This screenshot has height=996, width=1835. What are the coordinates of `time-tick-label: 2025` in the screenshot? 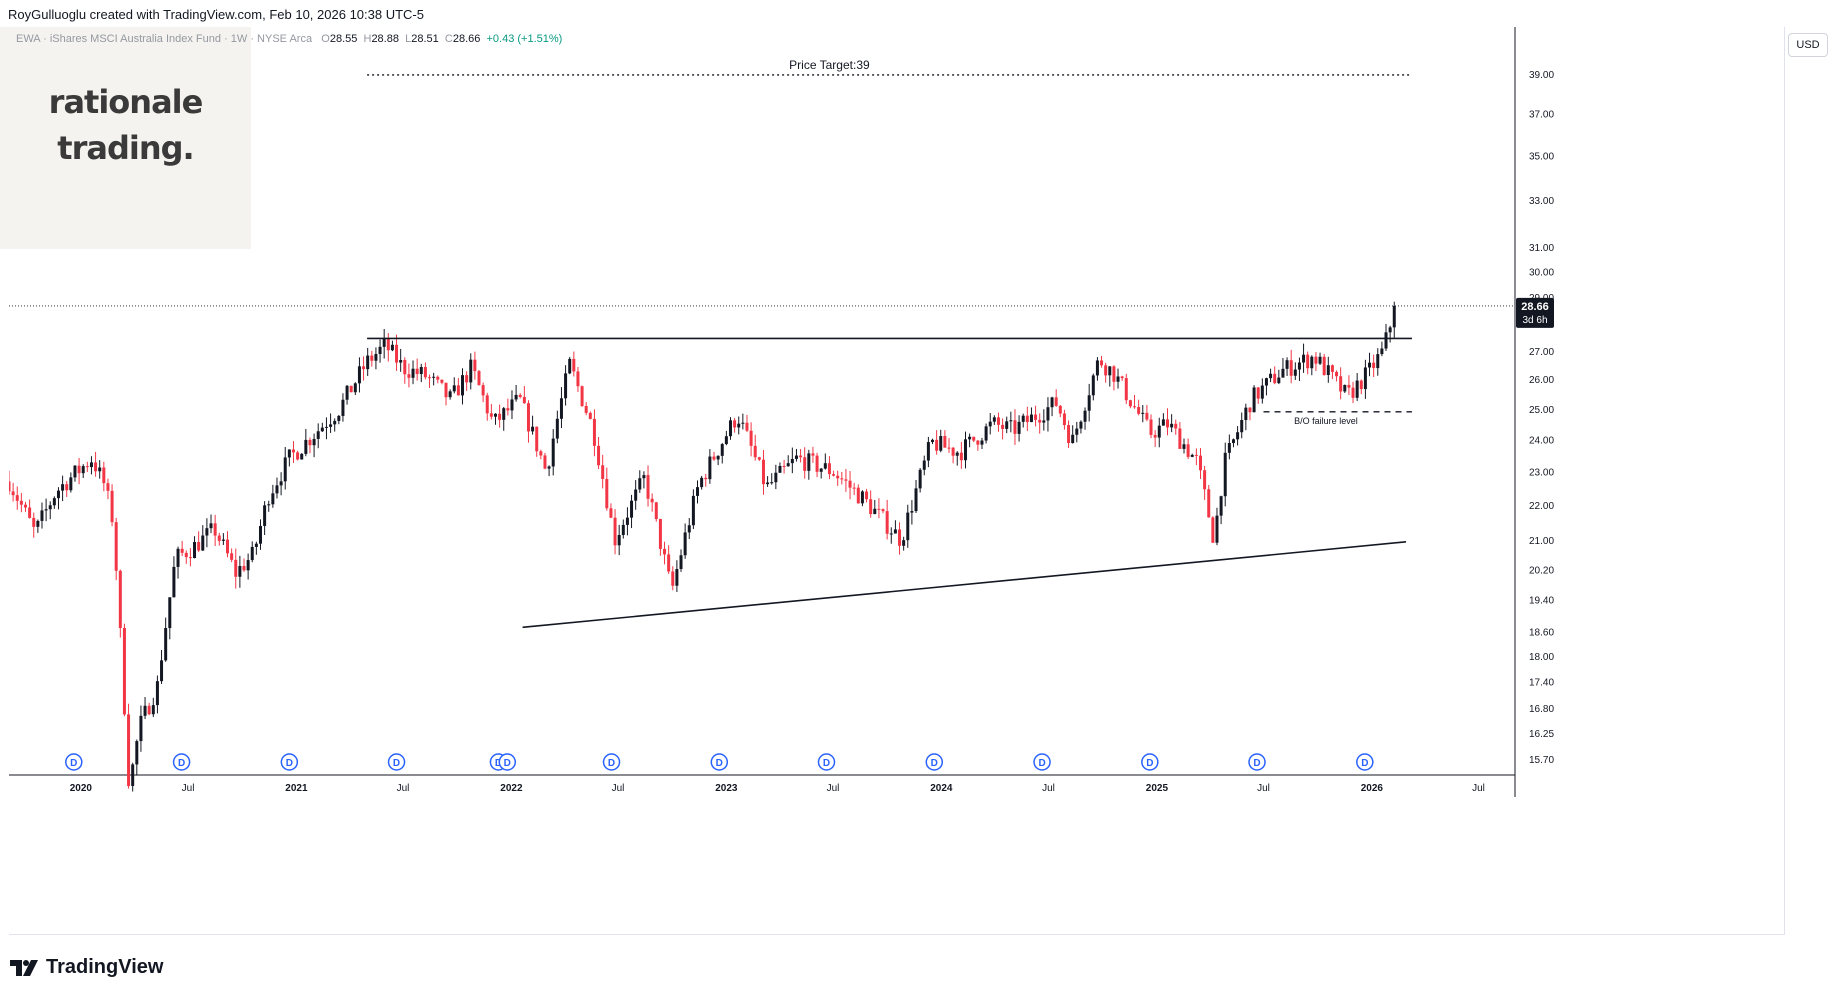 It's located at (1157, 788).